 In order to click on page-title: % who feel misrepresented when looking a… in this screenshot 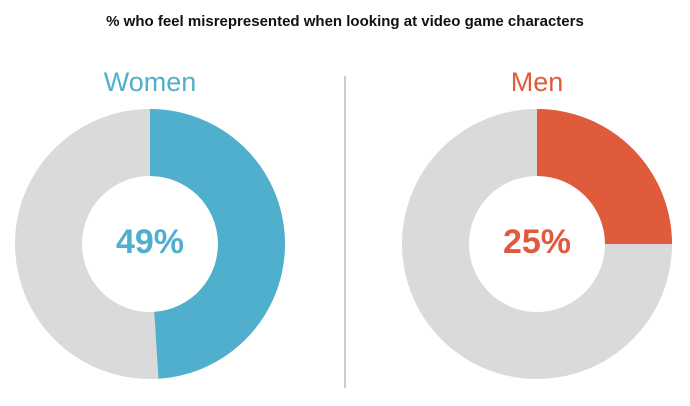, I will do `click(345, 21)`.